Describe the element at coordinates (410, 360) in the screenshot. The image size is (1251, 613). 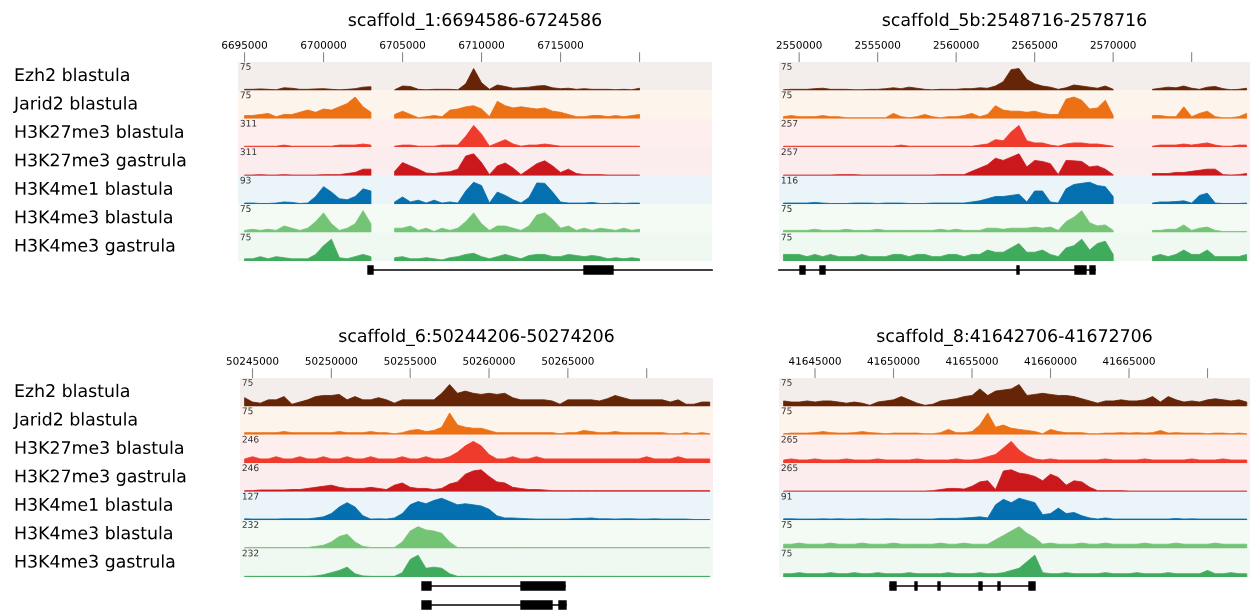
I see `x-tick-label: 50255000` at that location.